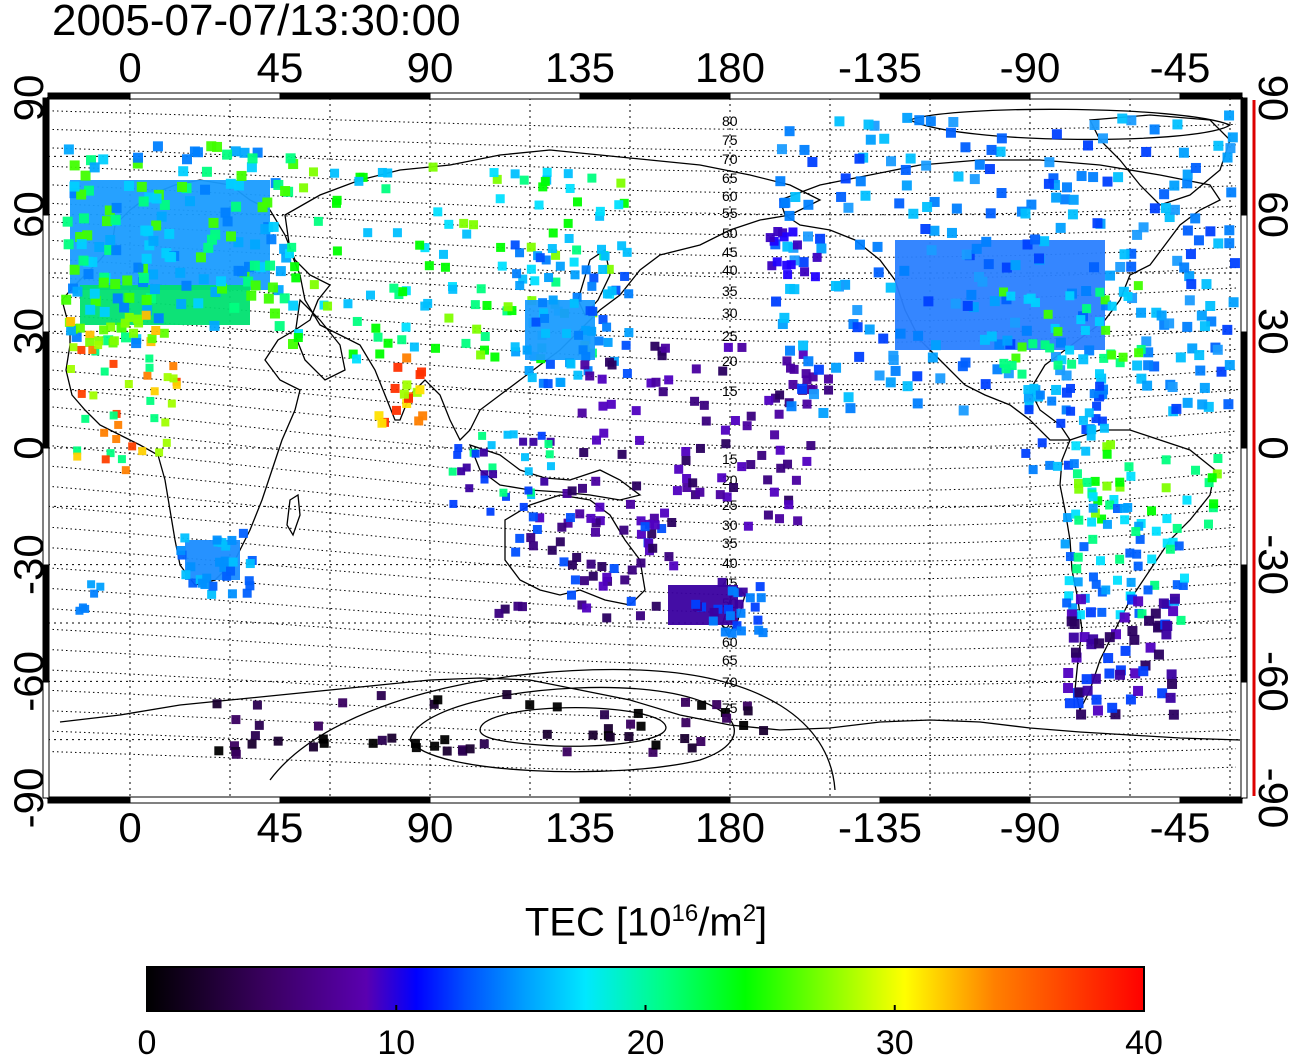 The image size is (1292, 1057). What do you see at coordinates (1244, 390) in the screenshot?
I see `frame-seg-right` at bounding box center [1244, 390].